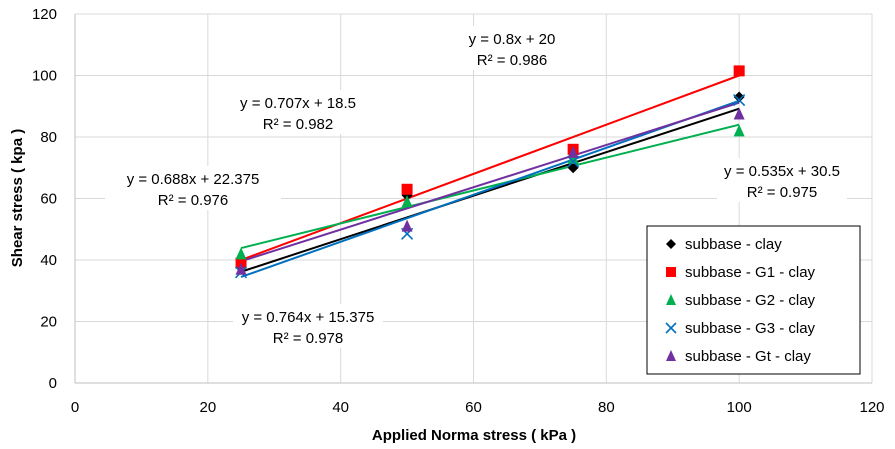 Image resolution: width=895 pixels, height=449 pixels. I want to click on y-tick-label: 40, so click(48, 260).